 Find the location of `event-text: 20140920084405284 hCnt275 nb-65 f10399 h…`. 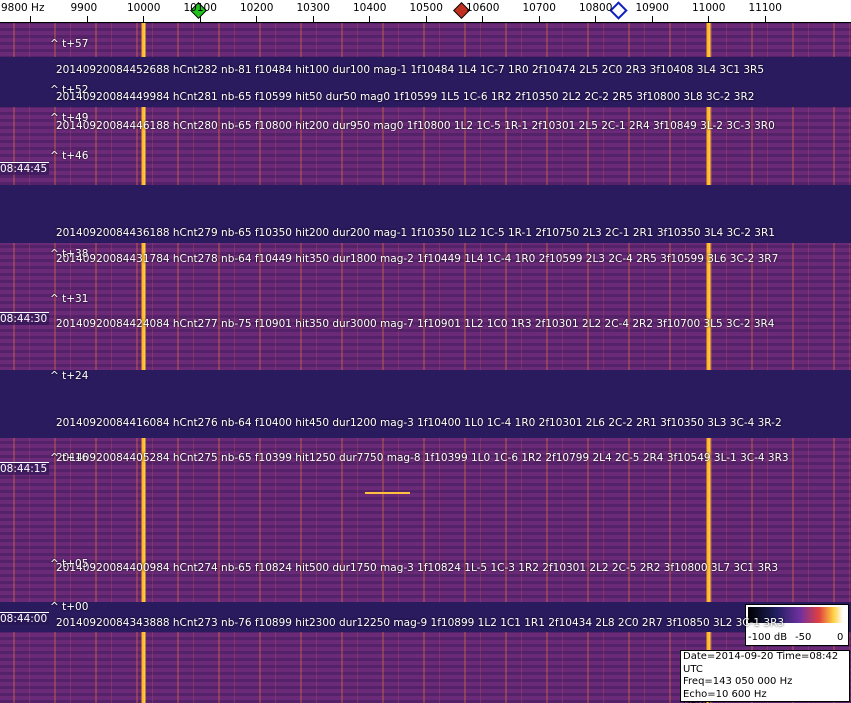

event-text: 20140920084405284 hCnt275 nb-65 f10399 h… is located at coordinates (422, 458).